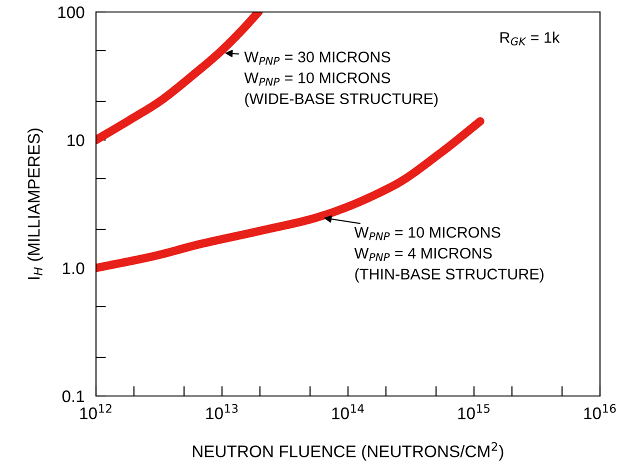 The image size is (624, 472). I want to click on x-tick-label: 10$^{13}$, so click(222, 412).